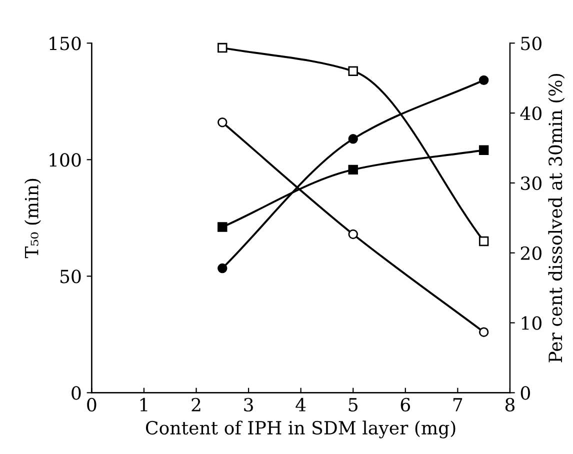 This screenshot has height=454, width=573. What do you see at coordinates (32, 218) in the screenshot?
I see `y-axis-title: T₅₀ (min)` at bounding box center [32, 218].